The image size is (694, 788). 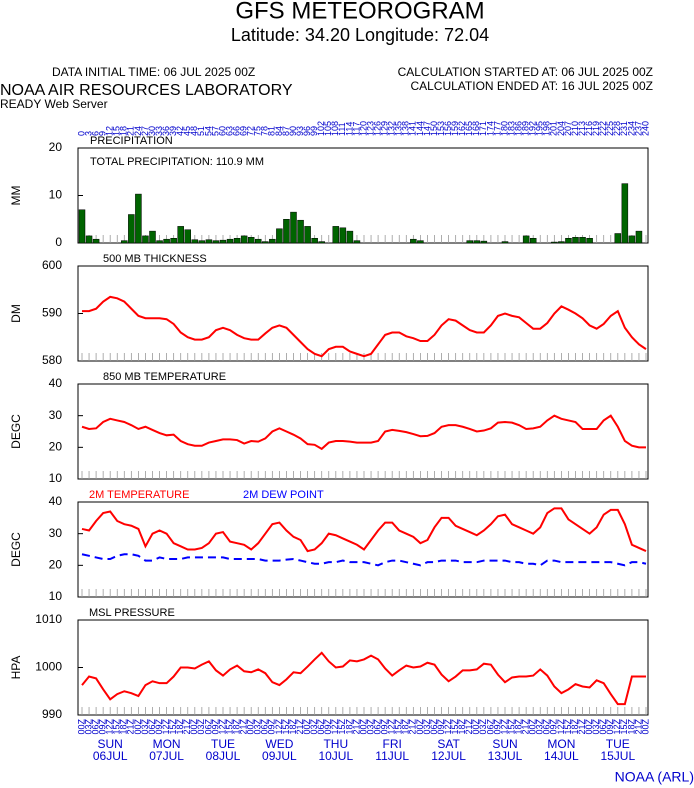 What do you see at coordinates (518, 128) in the screenshot?
I see `top-hour-label: 186` at bounding box center [518, 128].